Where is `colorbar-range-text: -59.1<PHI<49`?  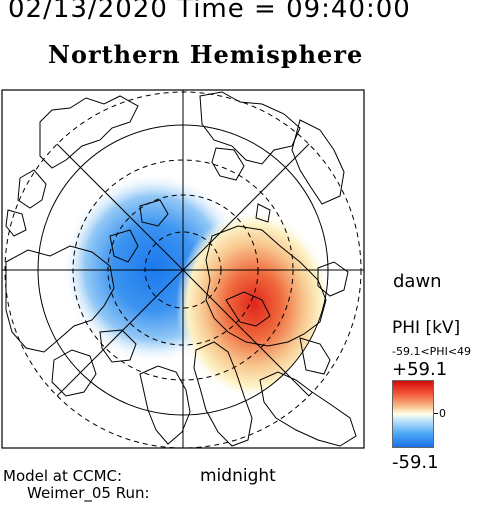
colorbar-range-text: -59.1<PHI<49 is located at coordinates (432, 351).